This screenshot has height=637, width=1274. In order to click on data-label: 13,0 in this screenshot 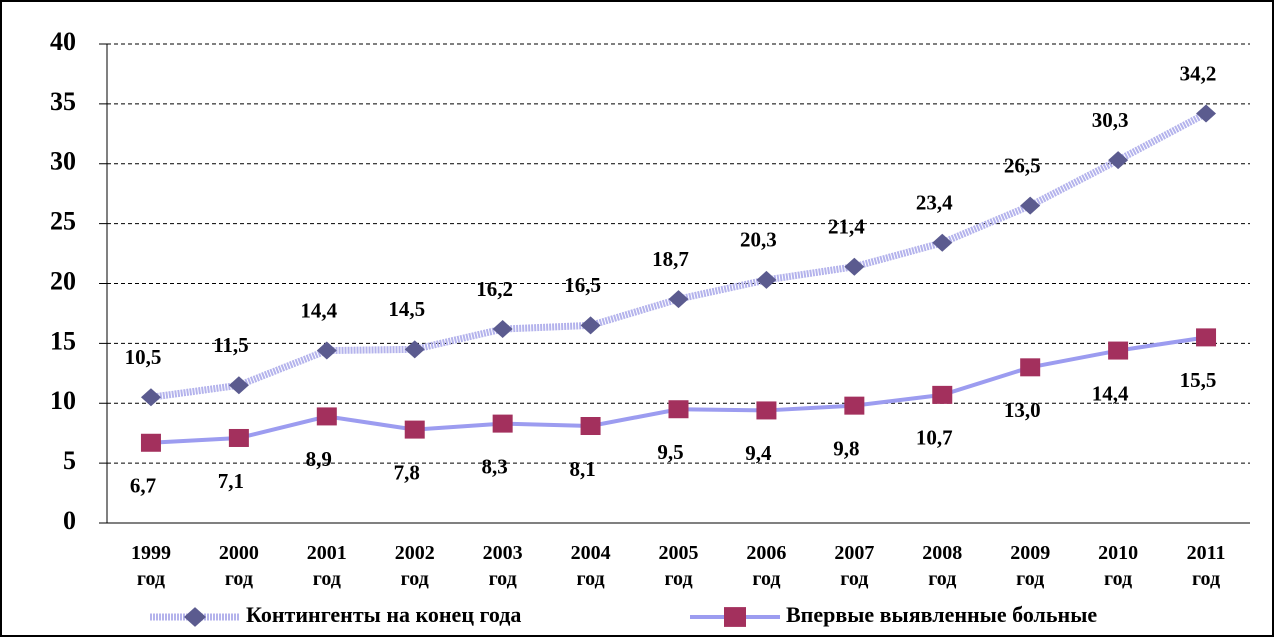, I will do `click(1022, 410)`.